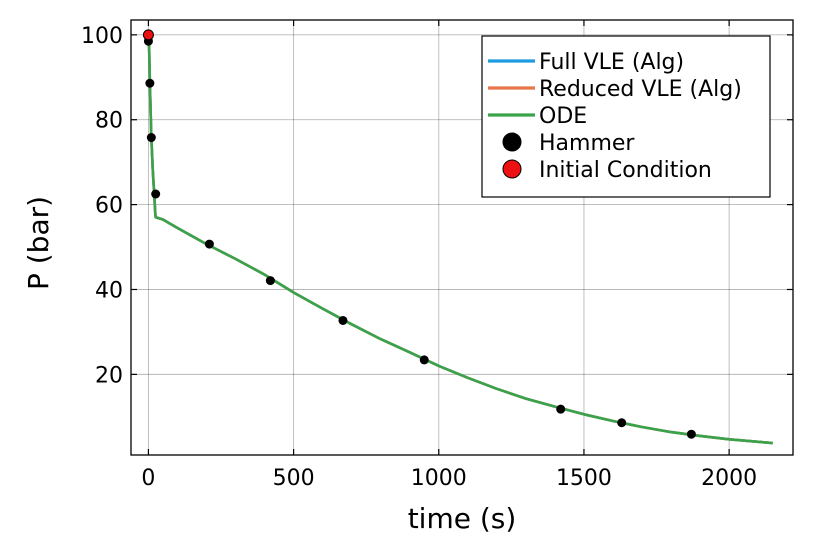 The height and width of the screenshot is (554, 830). What do you see at coordinates (640, 89) in the screenshot?
I see `legend-label-reduced-vle-alg: Reduced VLE (Alg)` at bounding box center [640, 89].